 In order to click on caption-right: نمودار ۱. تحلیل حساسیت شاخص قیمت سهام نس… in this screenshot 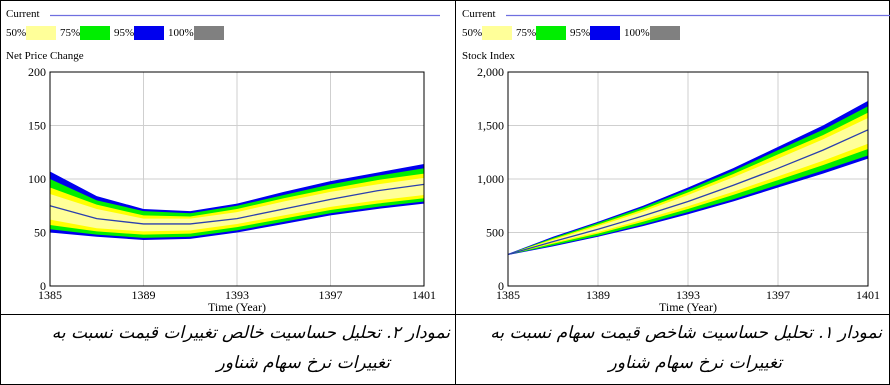, I will do `click(672, 348)`.